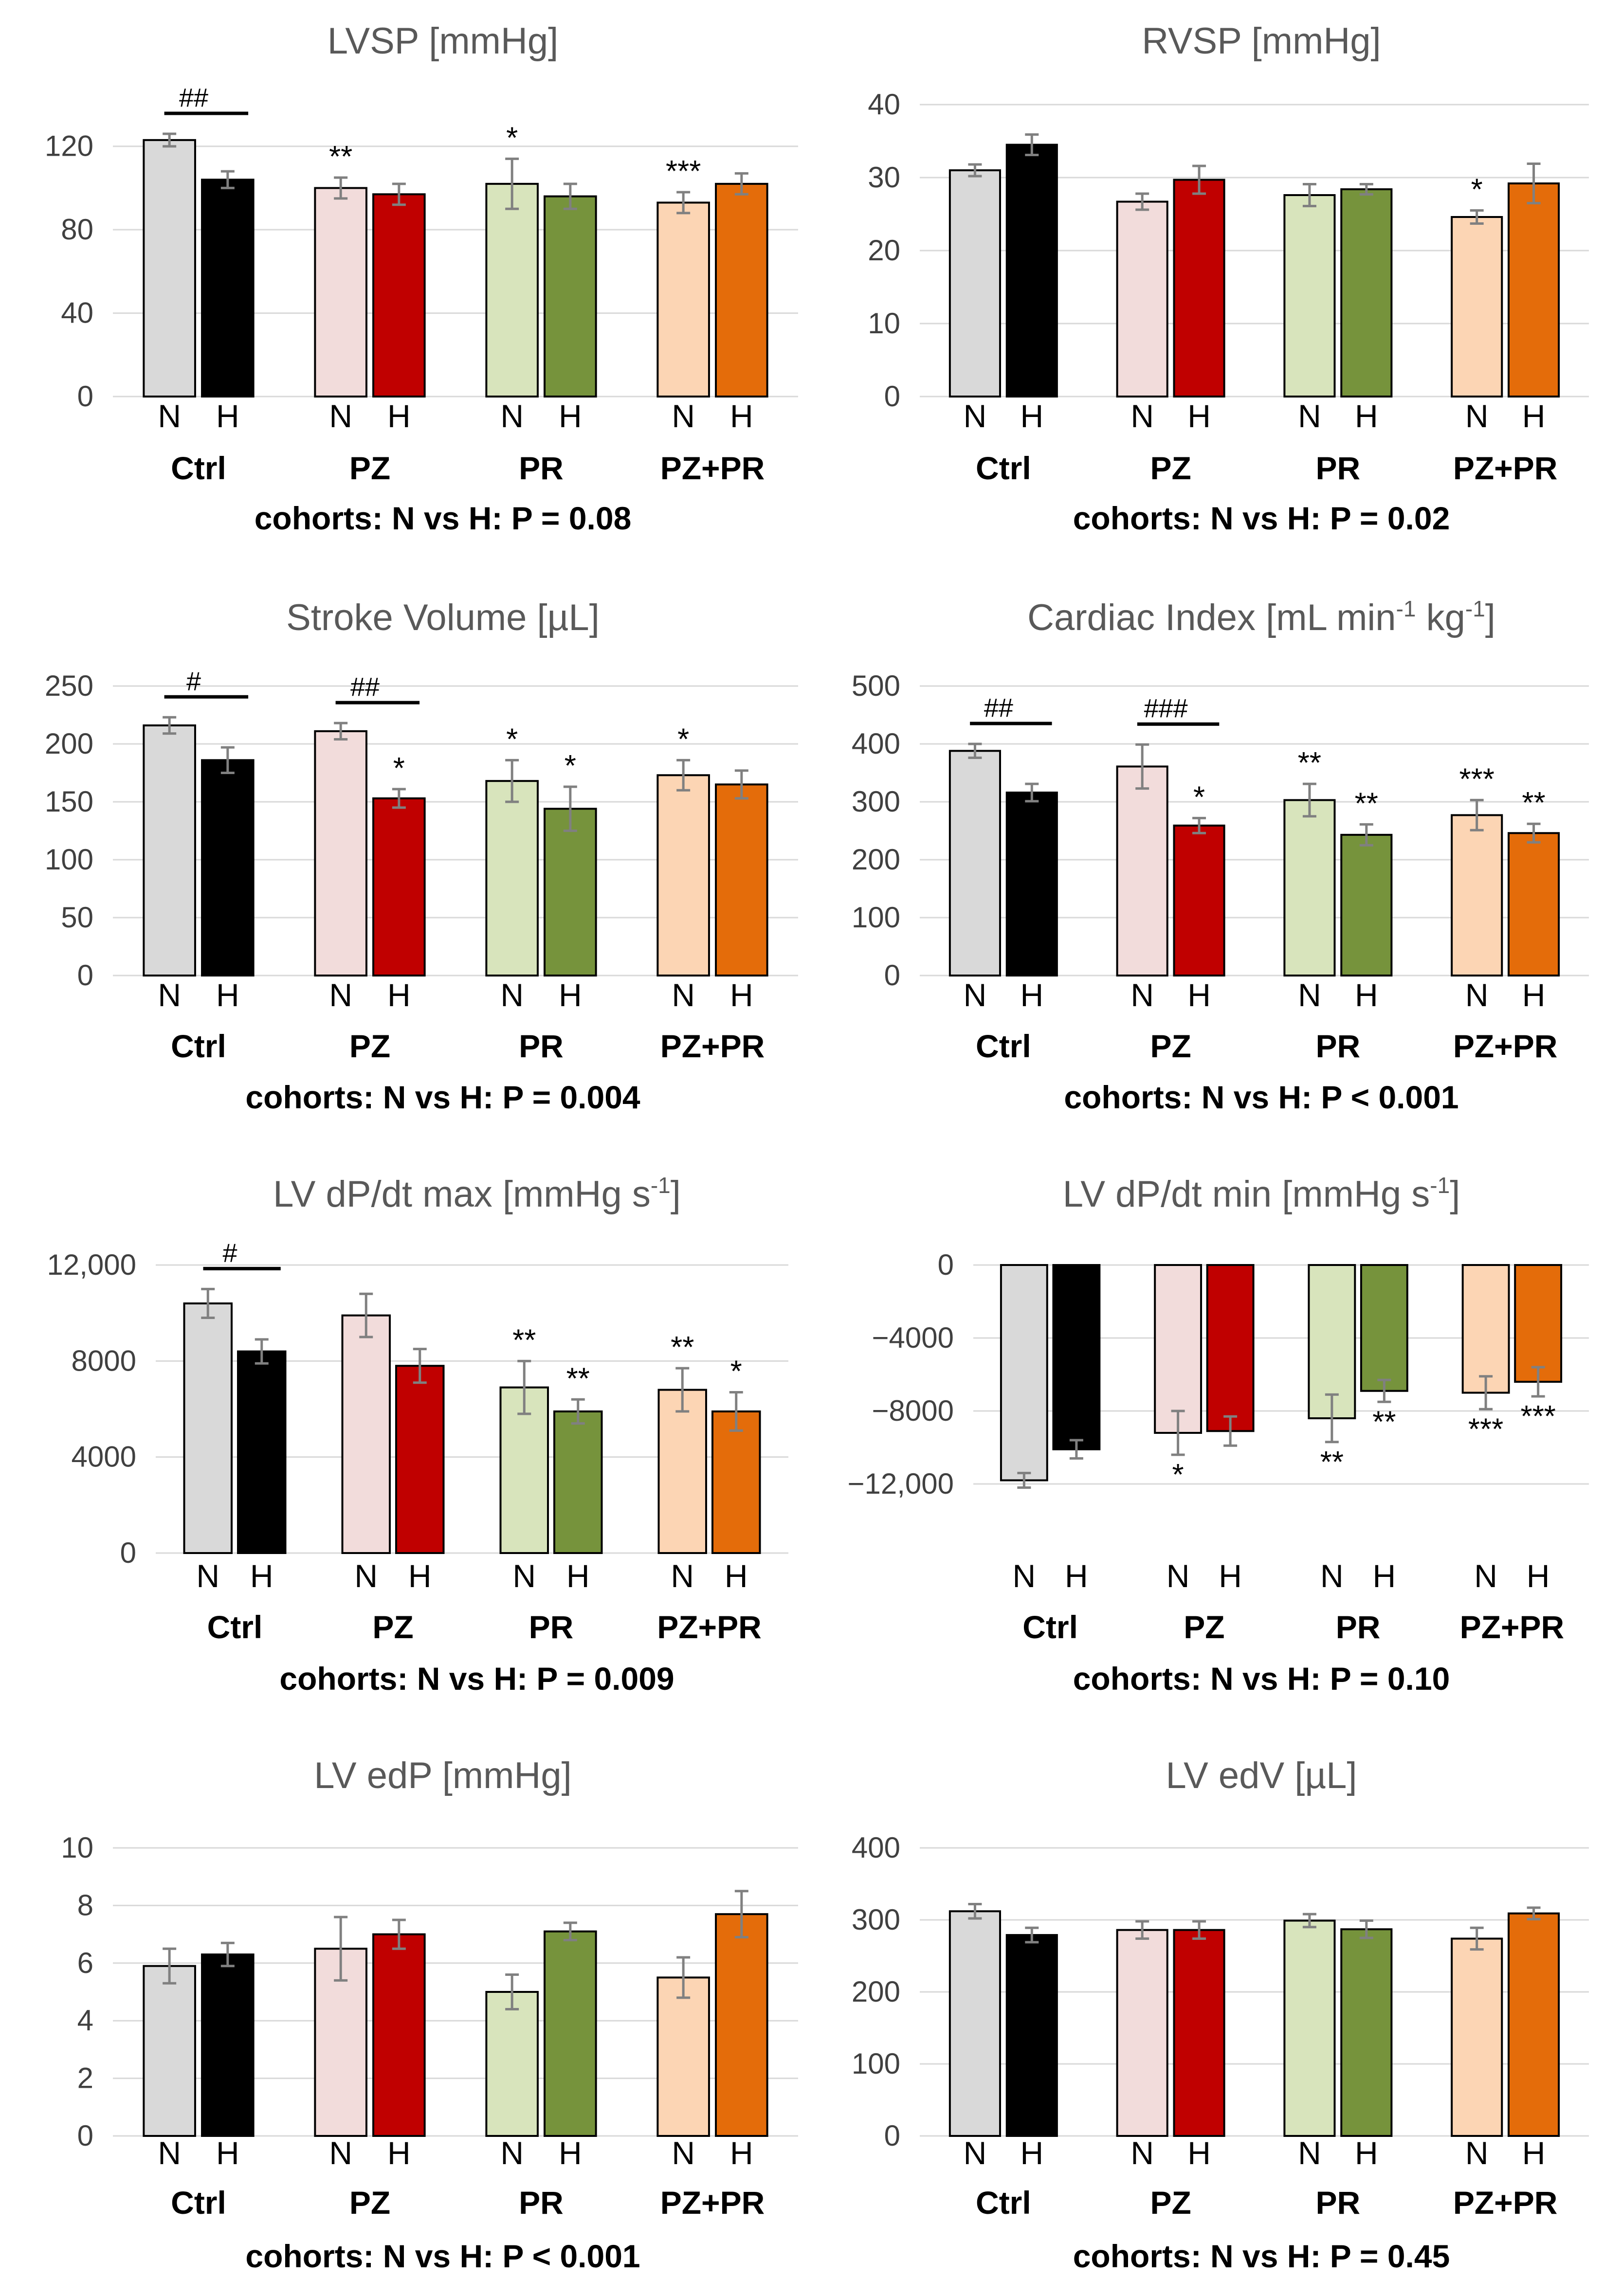 The height and width of the screenshot is (2296, 1622). What do you see at coordinates (901, 1484) in the screenshot?
I see `y-tick-label: −12,000` at bounding box center [901, 1484].